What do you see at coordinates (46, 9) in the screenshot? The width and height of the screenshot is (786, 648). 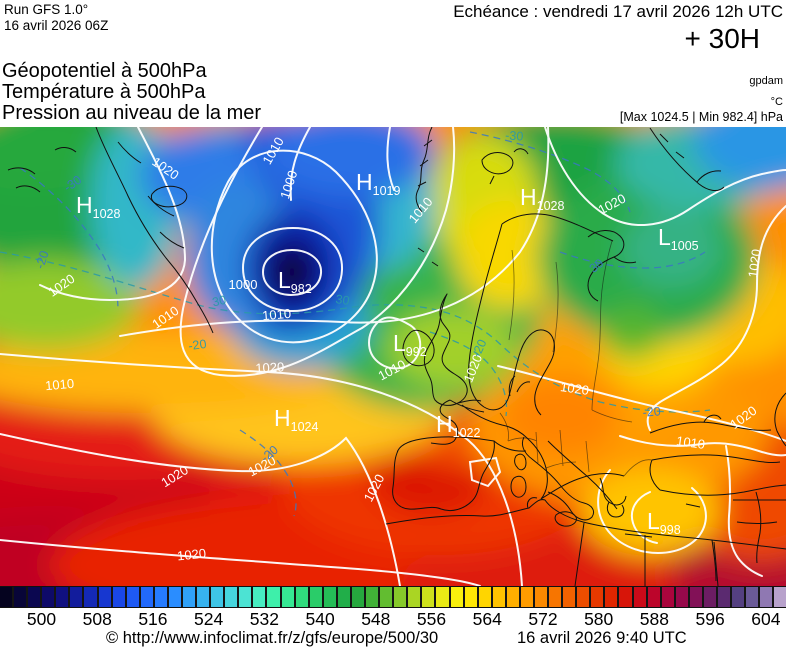 I see `run-model-label: Run GFS 1.0°` at bounding box center [46, 9].